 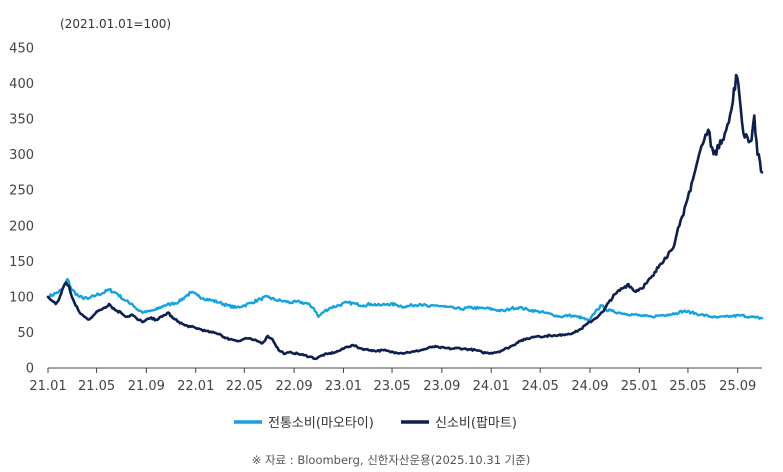 What do you see at coordinates (639, 386) in the screenshot?
I see `x-tick-label: 25.01` at bounding box center [639, 386].